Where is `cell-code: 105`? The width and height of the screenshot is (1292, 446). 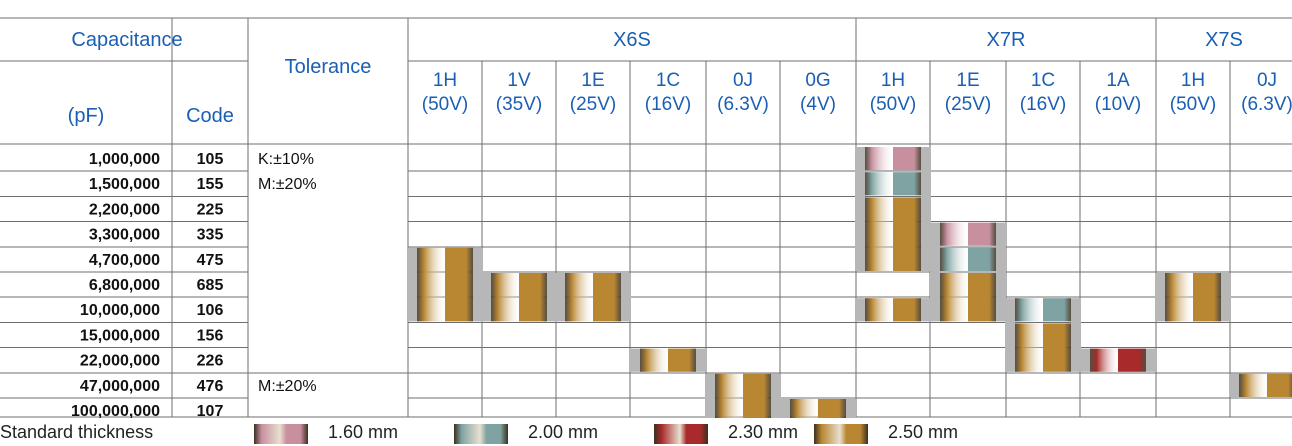
cell-code: 105 is located at coordinates (210, 159).